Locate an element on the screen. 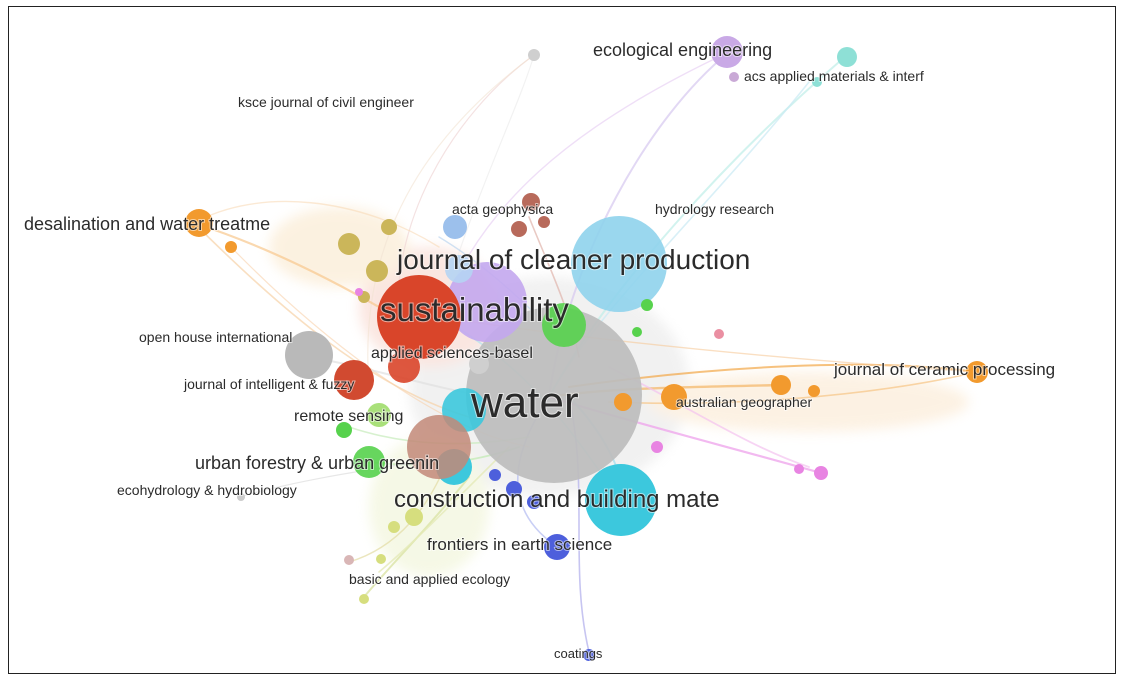  node-open-house-international is located at coordinates (309, 355).